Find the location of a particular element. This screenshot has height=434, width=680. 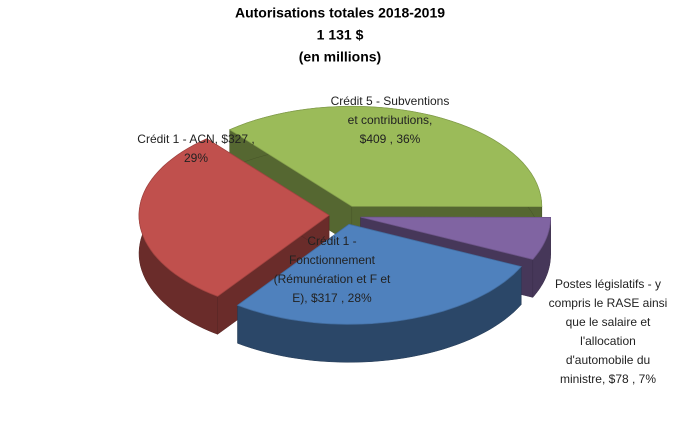

data-label: l'allocation is located at coordinates (608, 341).